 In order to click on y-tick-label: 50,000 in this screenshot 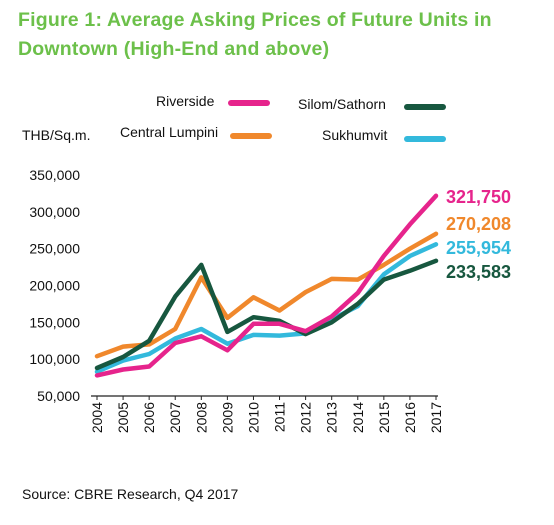, I will do `click(58, 396)`.